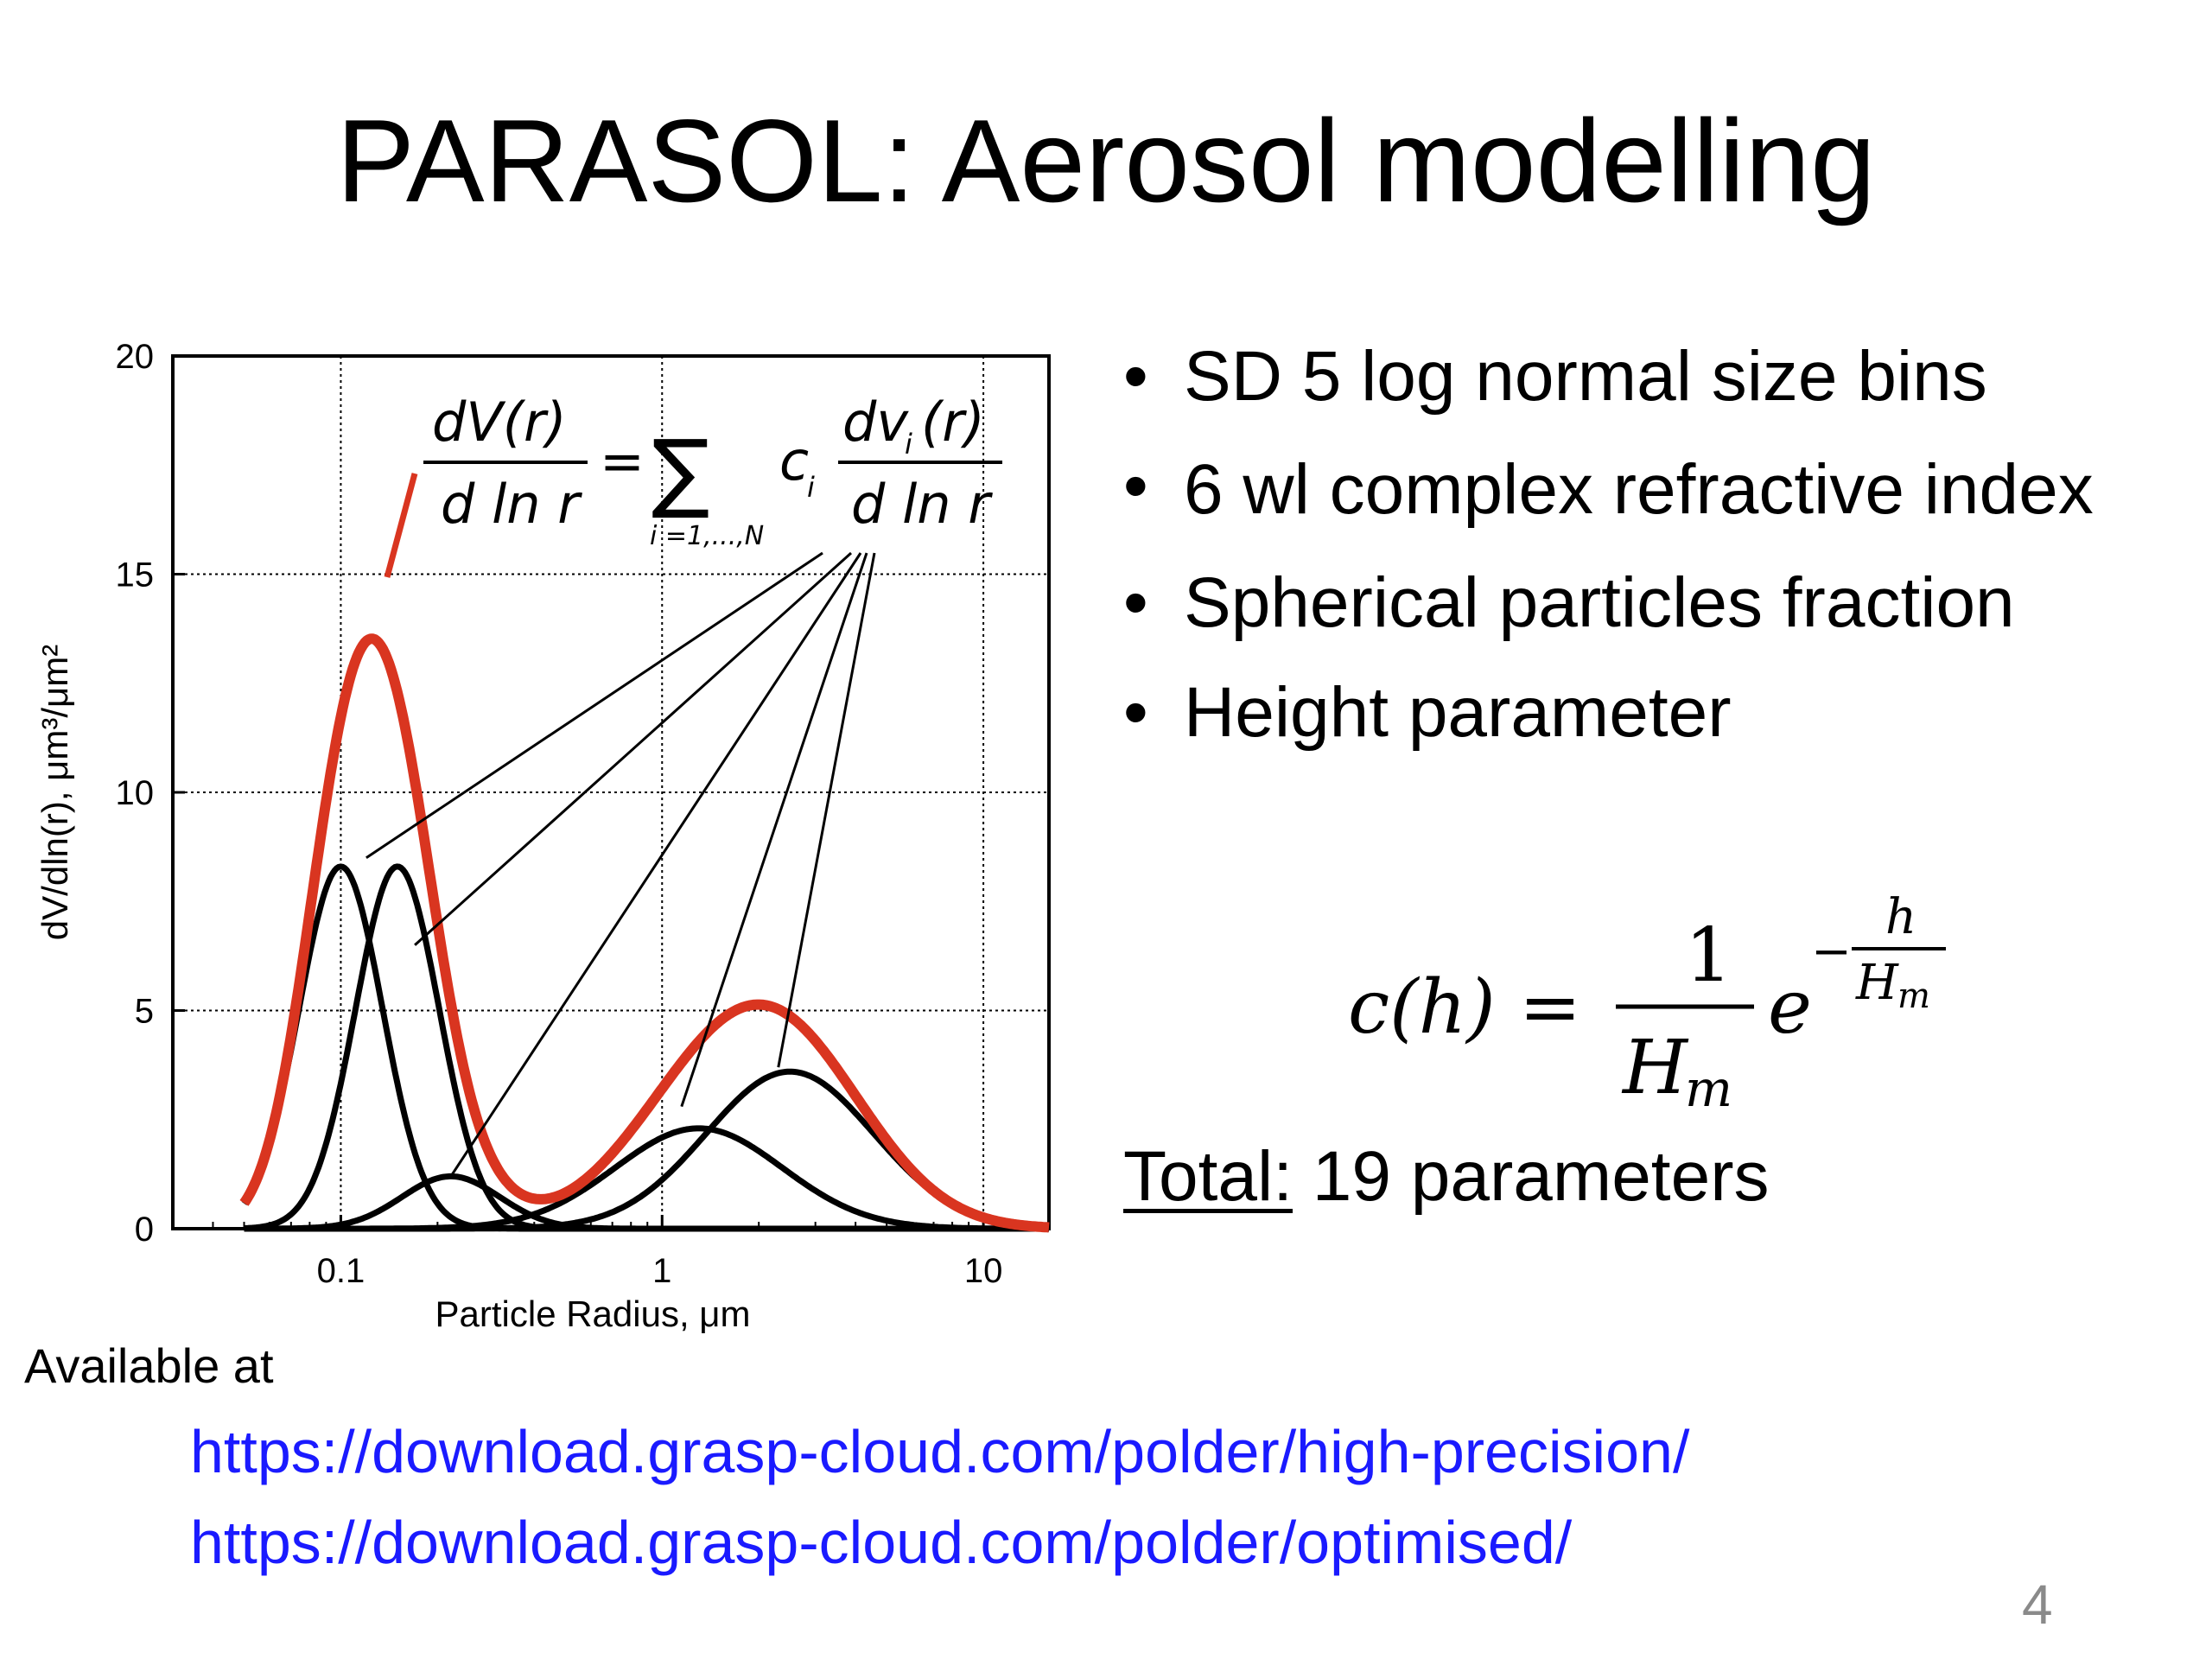 The image size is (2212, 1659). Describe the element at coordinates (144, 1230) in the screenshot. I see `y-tick-label: 0` at that location.